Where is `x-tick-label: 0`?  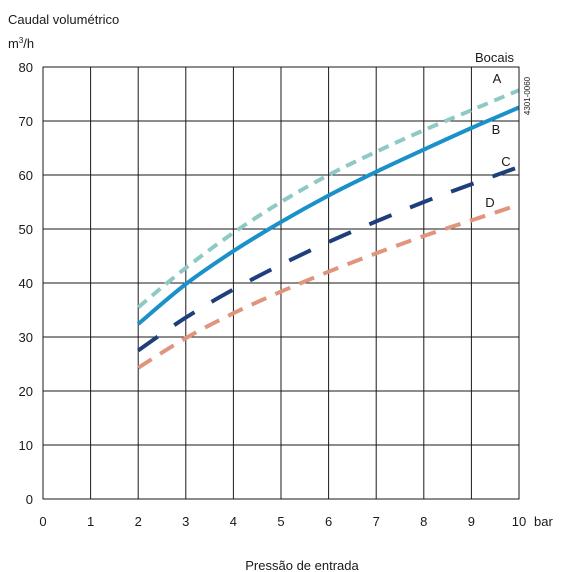
x-tick-label: 0 is located at coordinates (42, 521).